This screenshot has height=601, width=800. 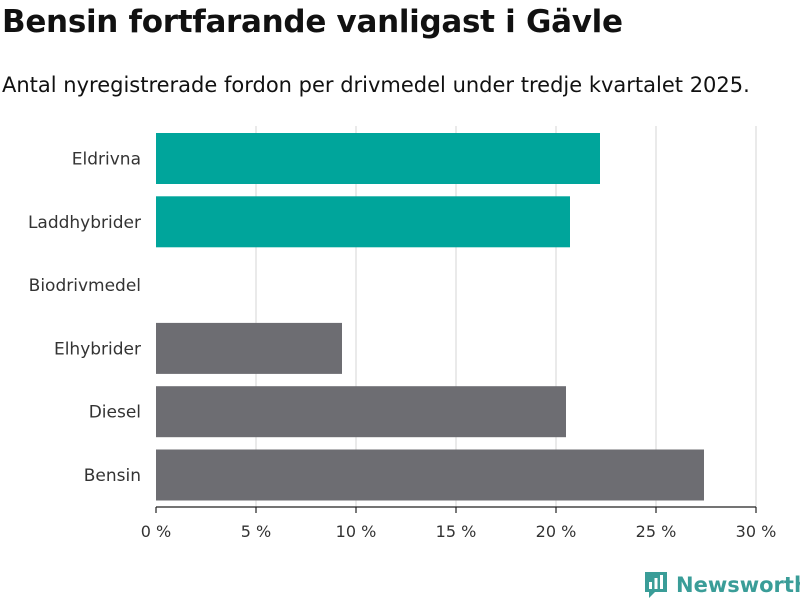 I want to click on category-label: Bensin, so click(x=112, y=476).